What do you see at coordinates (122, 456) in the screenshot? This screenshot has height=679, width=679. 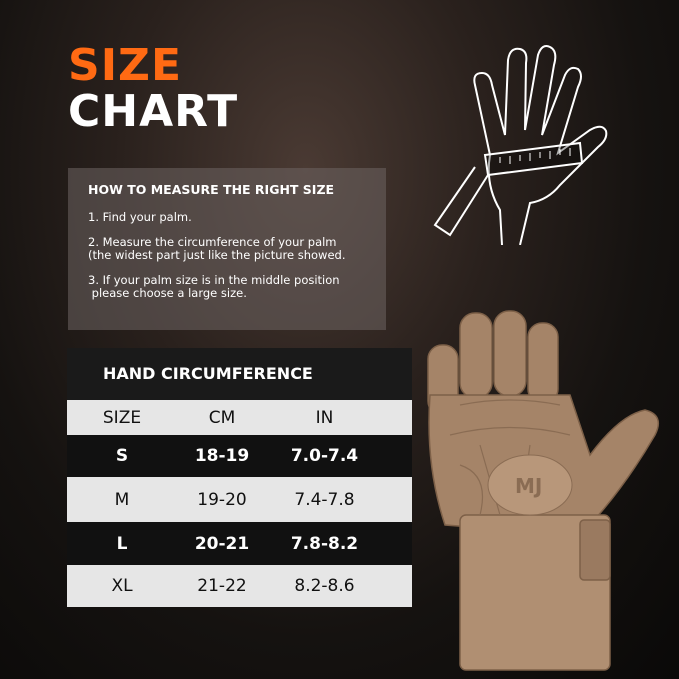 I see `size-cell: S` at bounding box center [122, 456].